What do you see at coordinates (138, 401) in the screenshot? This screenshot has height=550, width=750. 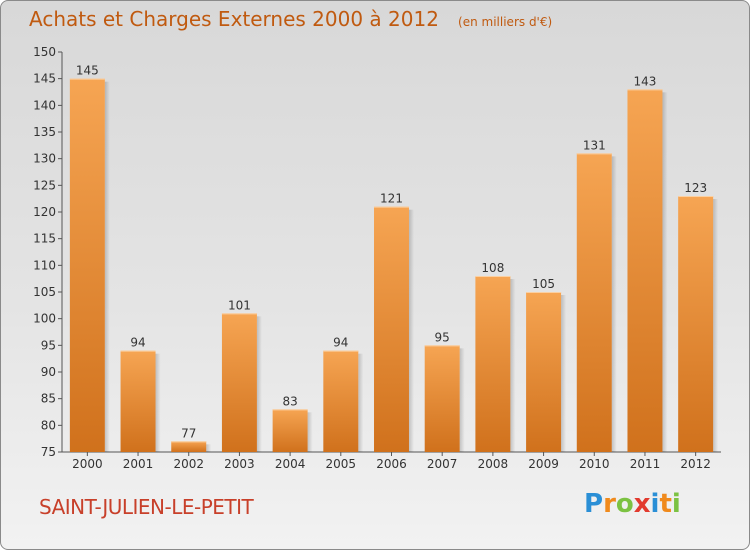 I see `bar-2001` at bounding box center [138, 401].